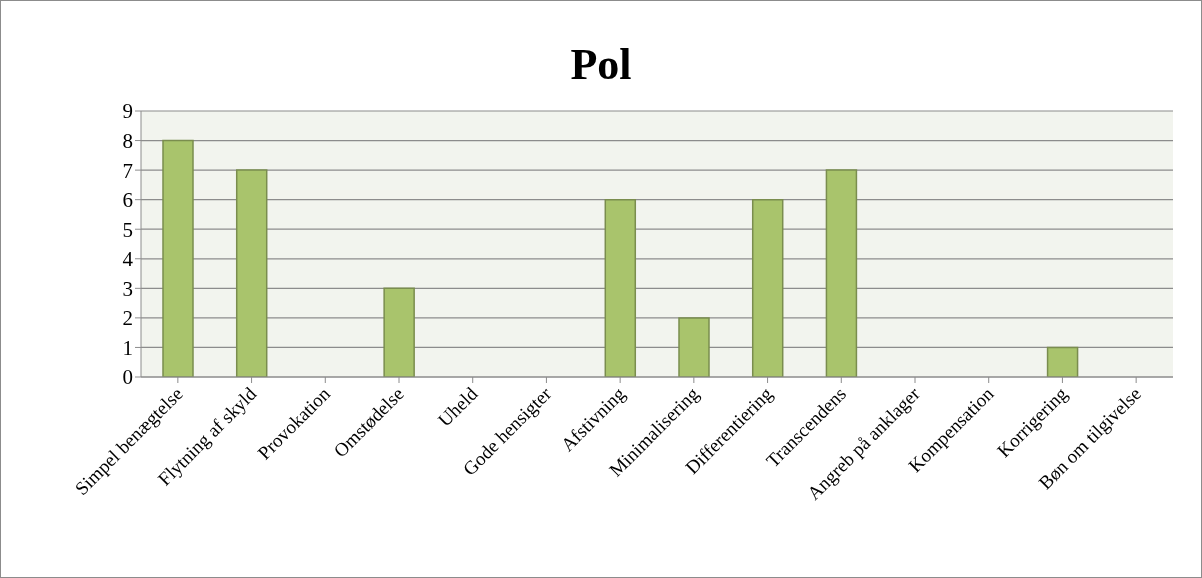 This screenshot has height=578, width=1202. I want to click on y-tick-label: 2, so click(127, 318).